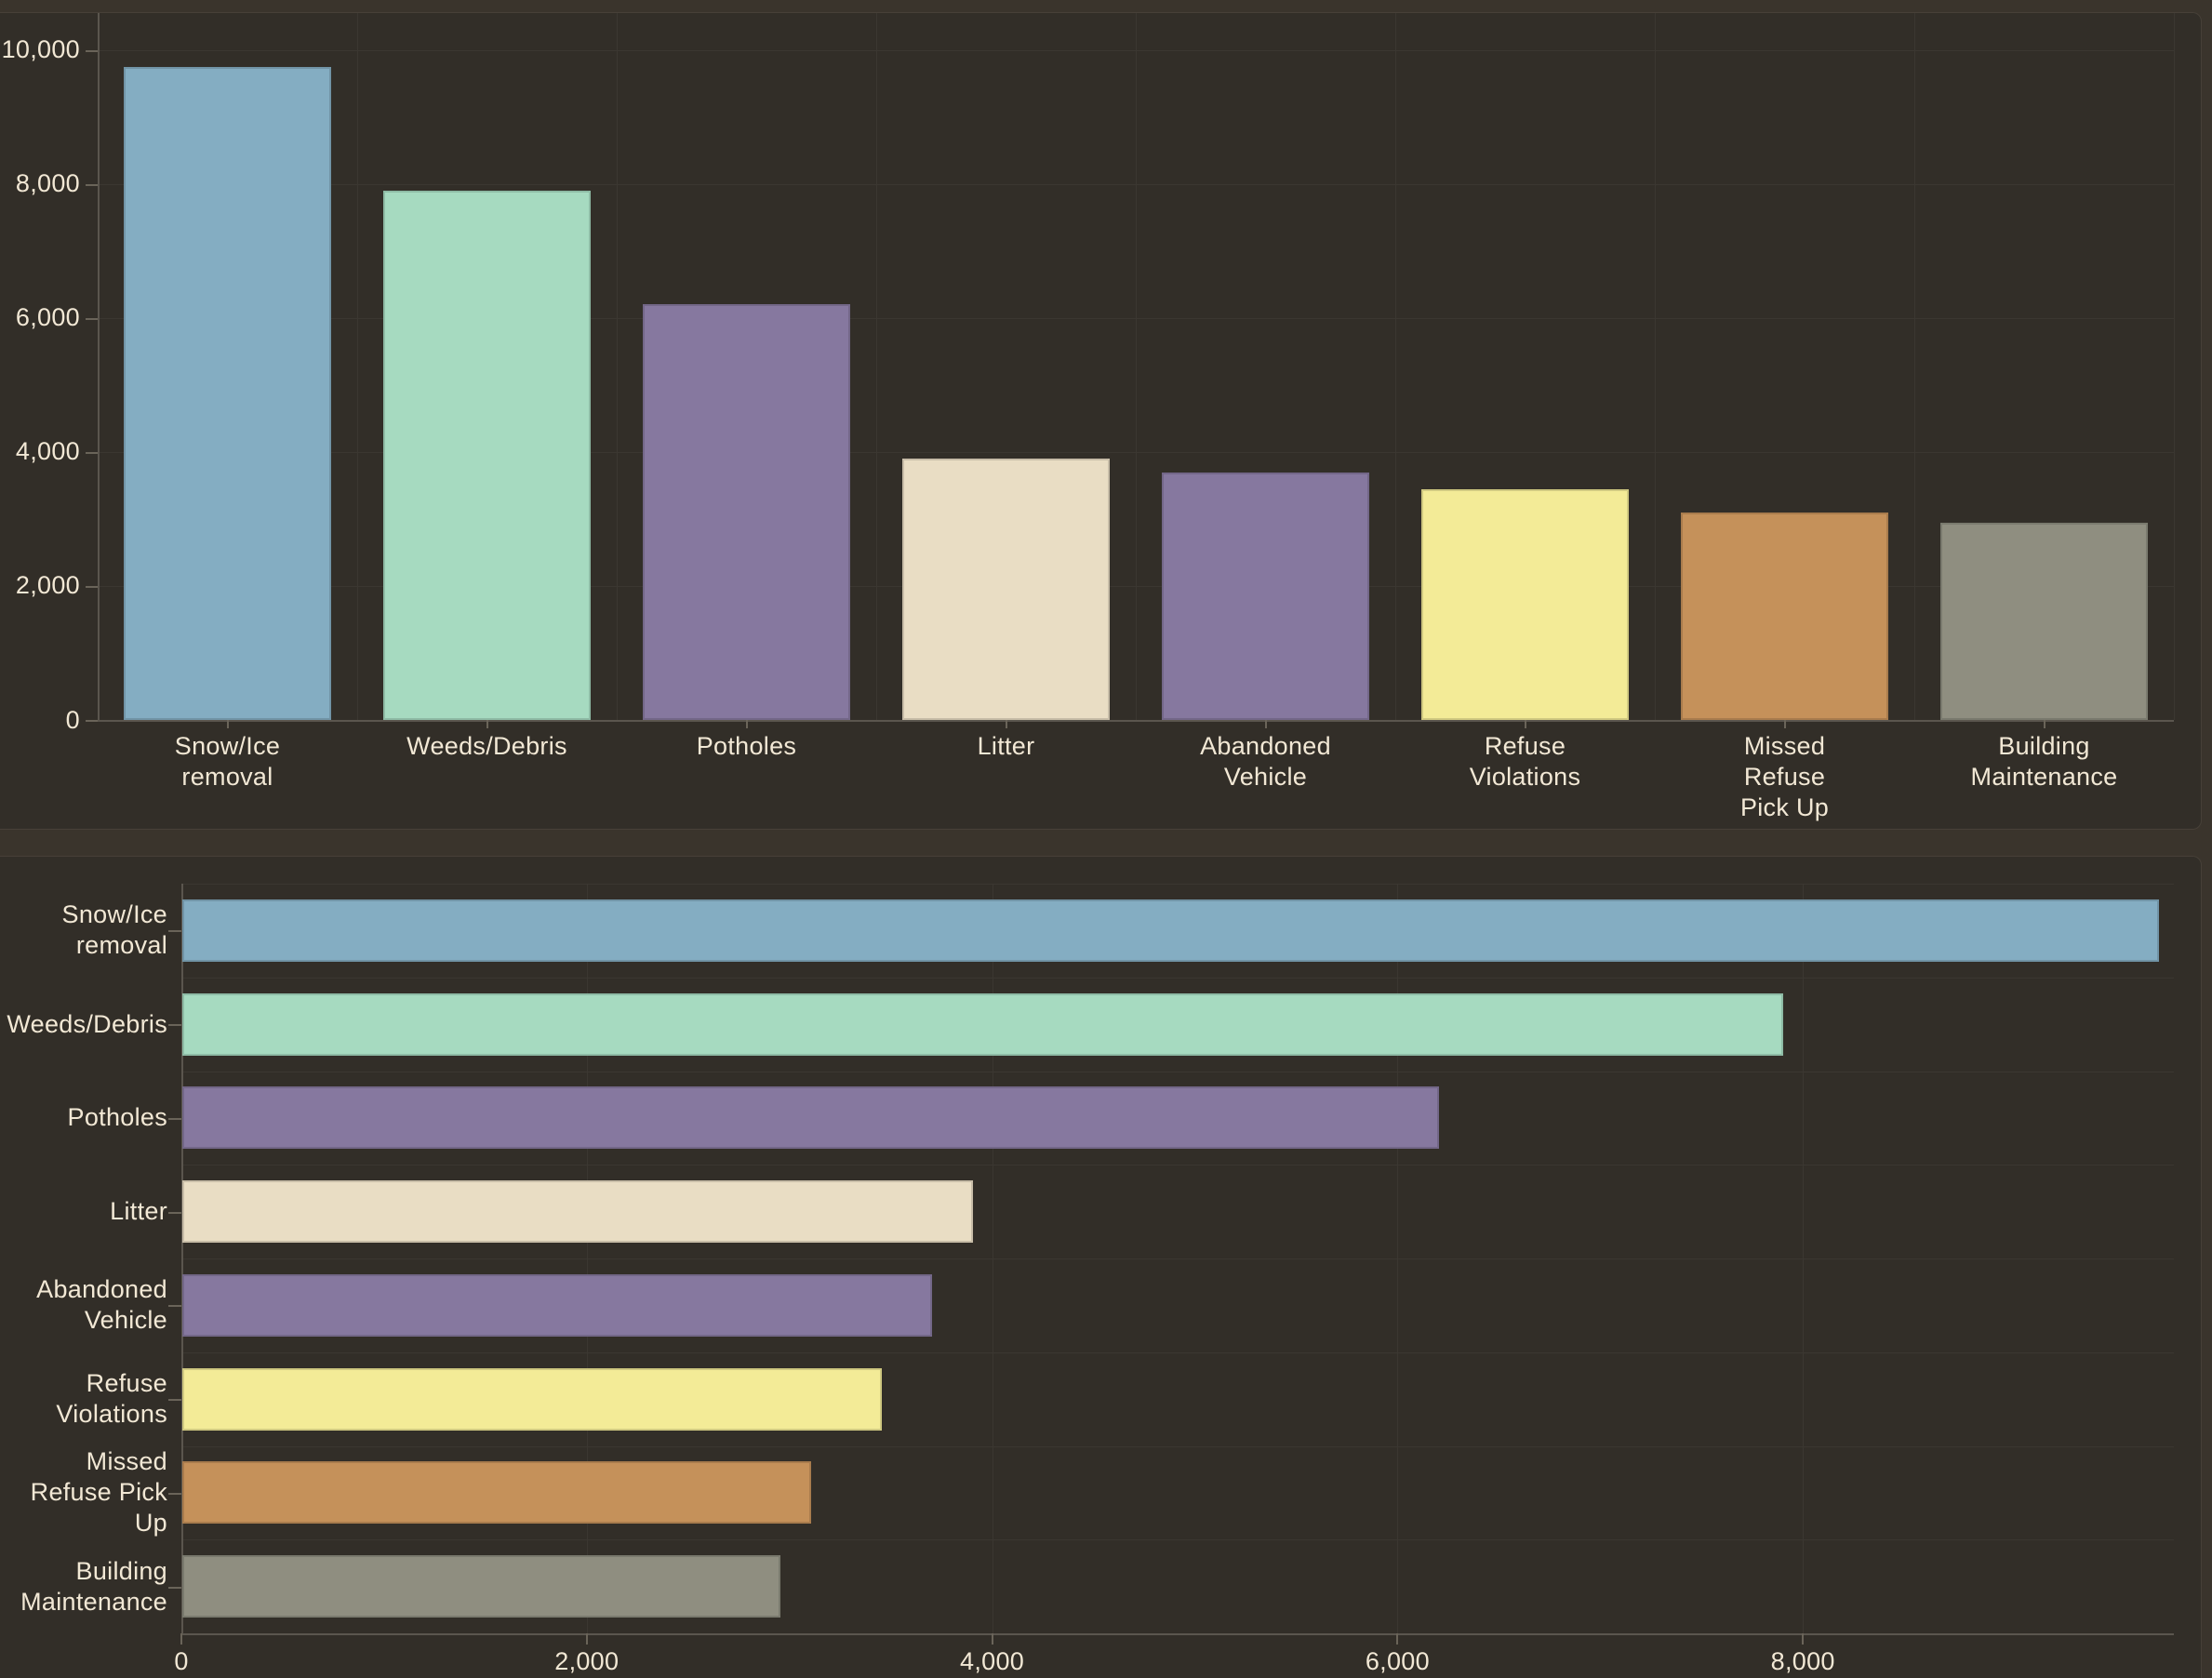 This screenshot has height=1678, width=2212. Describe the element at coordinates (496, 1493) in the screenshot. I see `row-bar-missed-refuse-pick-up` at that location.